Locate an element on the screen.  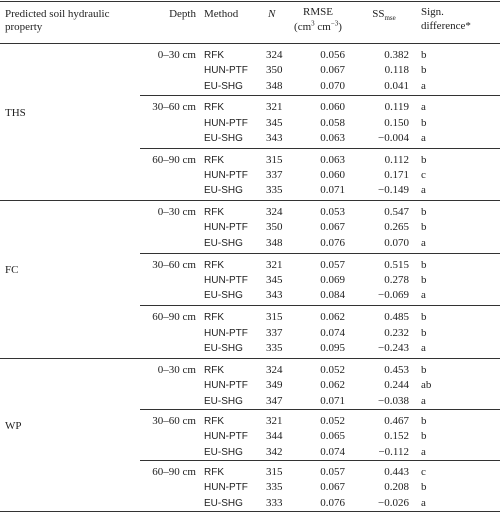
rmse: 0.052 is located at coordinates (332, 370).